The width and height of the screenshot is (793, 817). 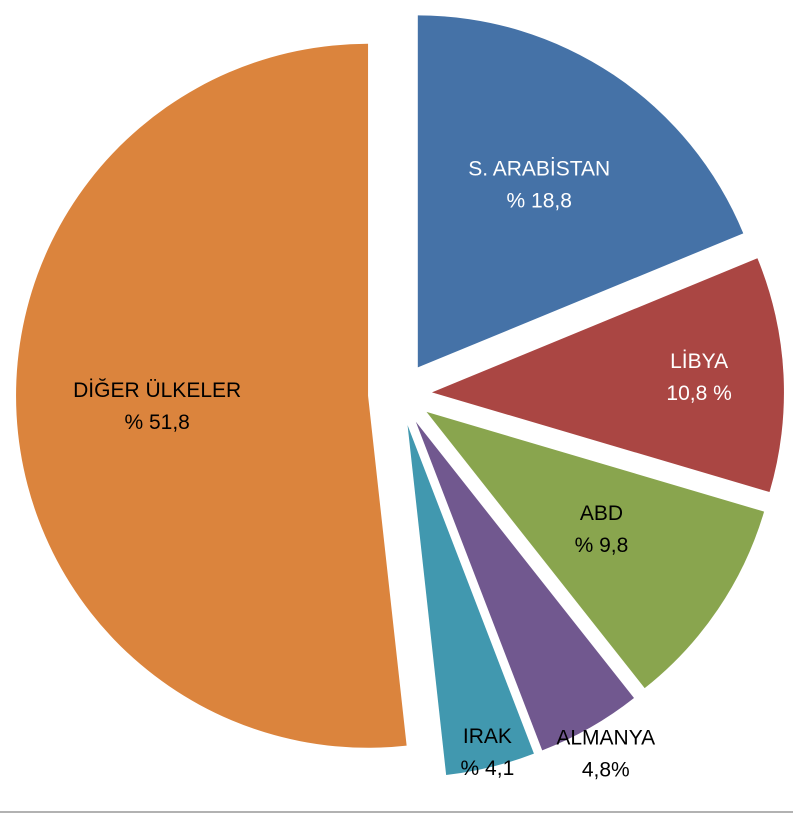 I want to click on slice-value-label: % 18,8, so click(x=539, y=201).